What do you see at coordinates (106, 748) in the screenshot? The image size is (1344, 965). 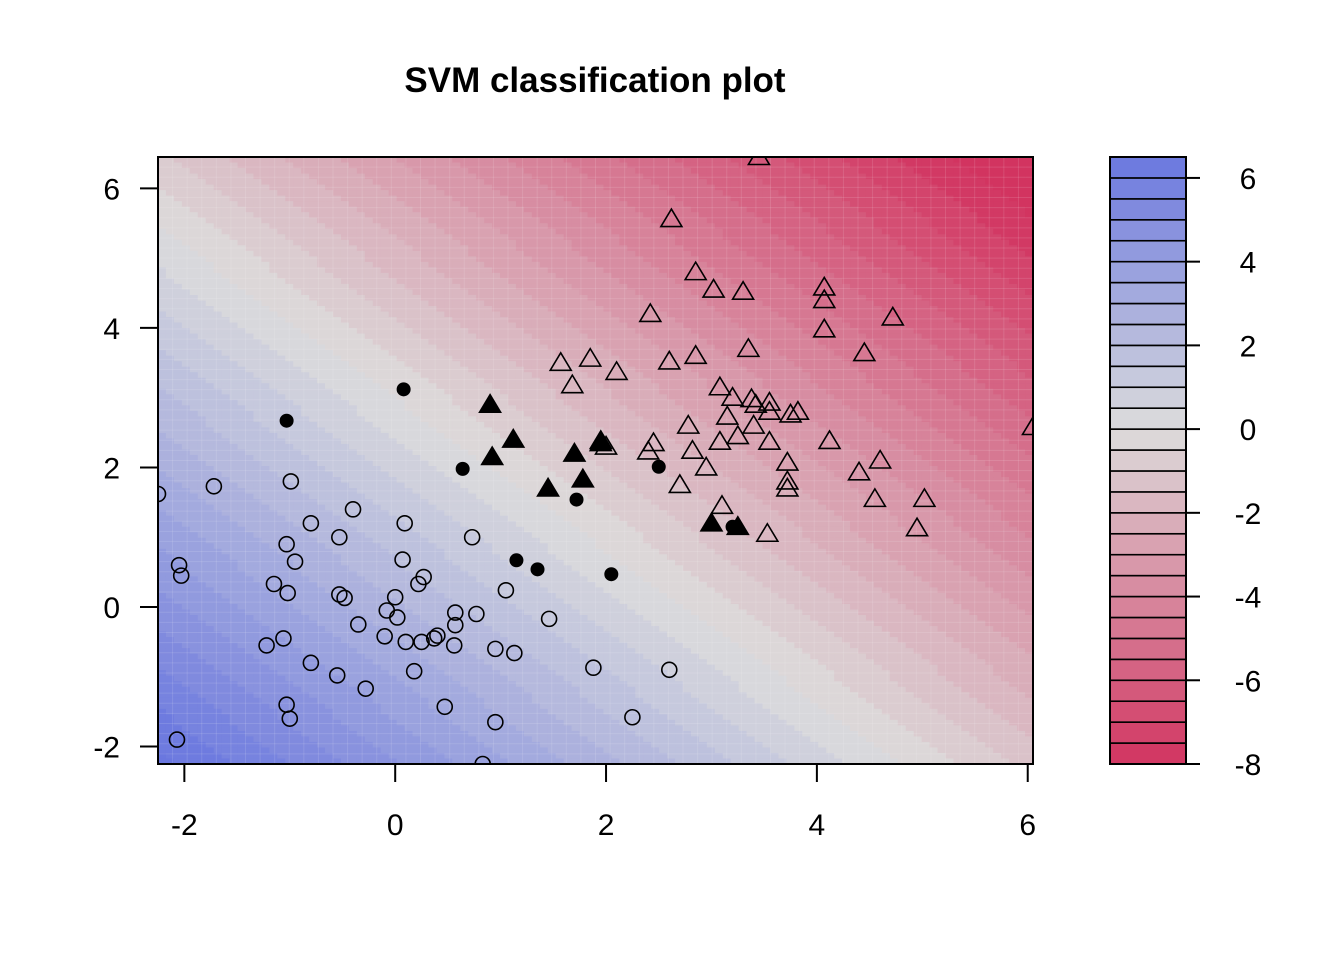 I see `y-tick-label: -2` at bounding box center [106, 748].